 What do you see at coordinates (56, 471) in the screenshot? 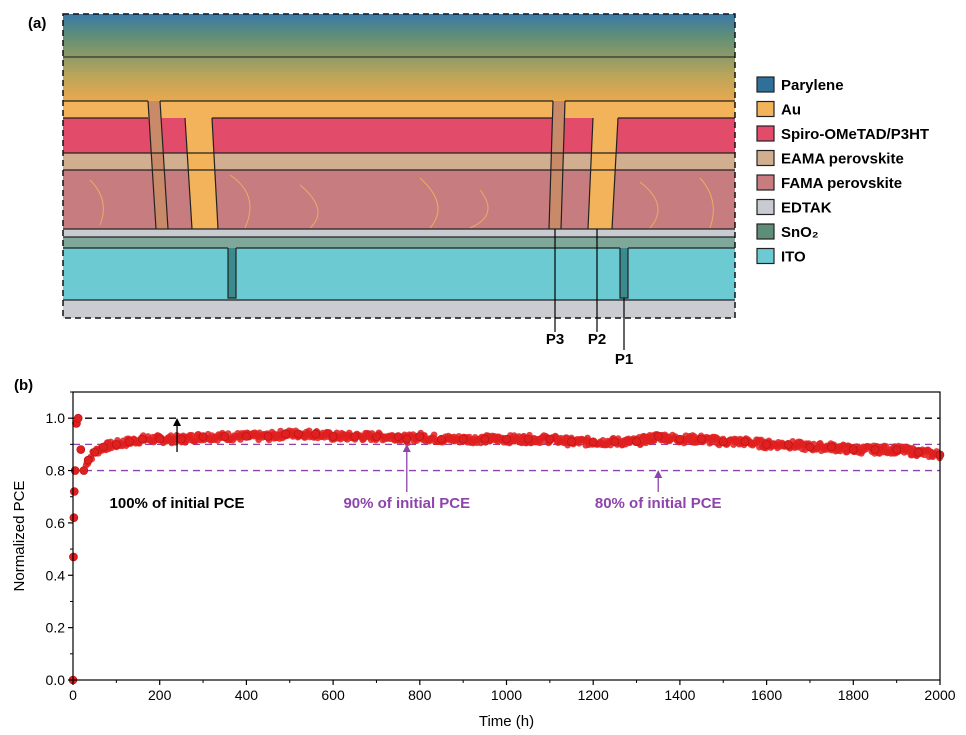
I see `y-tick-label-4: 0.8` at bounding box center [56, 471].